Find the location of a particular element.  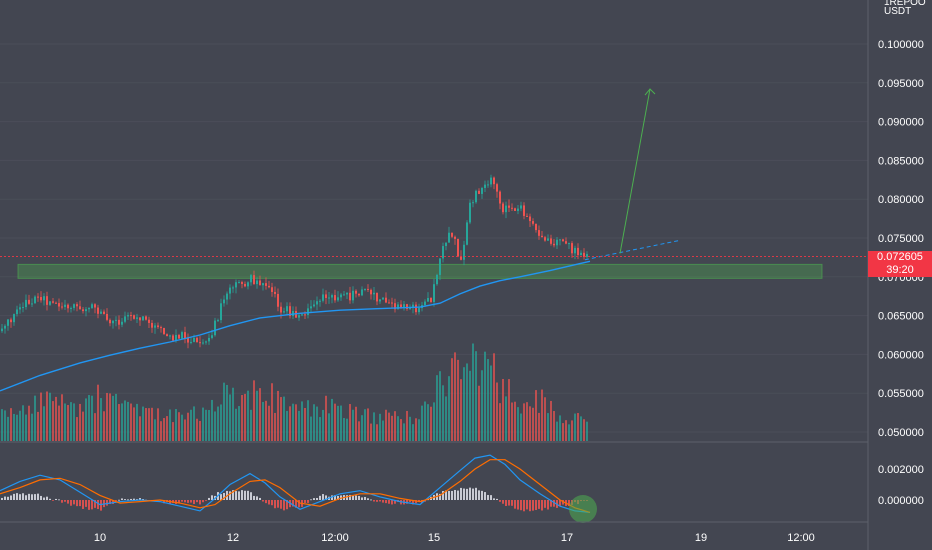

macd-axis: 0.002000 0.000000 is located at coordinates (901, 485).